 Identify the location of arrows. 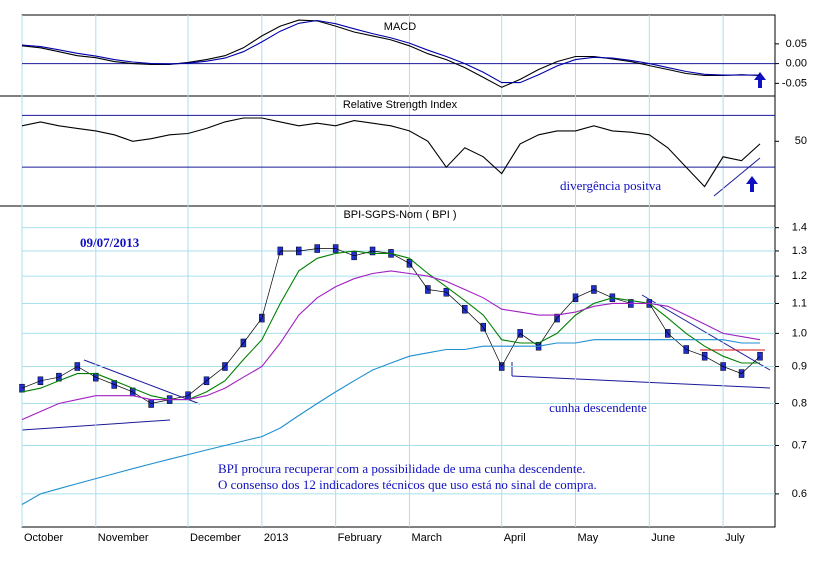
(756, 132).